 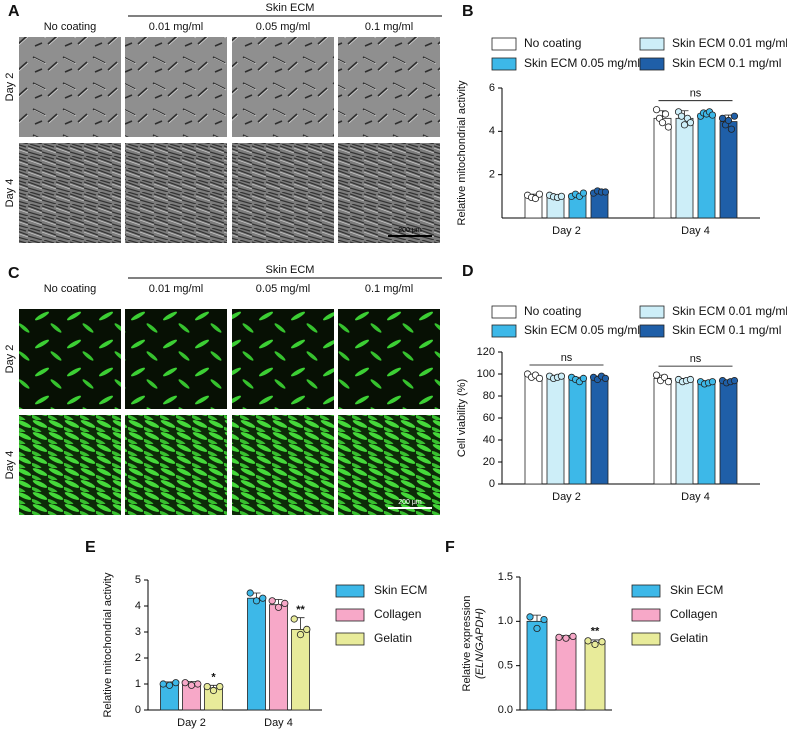 What do you see at coordinates (283, 27) in the screenshot?
I see `column-label: 0.05 mg/ml` at bounding box center [283, 27].